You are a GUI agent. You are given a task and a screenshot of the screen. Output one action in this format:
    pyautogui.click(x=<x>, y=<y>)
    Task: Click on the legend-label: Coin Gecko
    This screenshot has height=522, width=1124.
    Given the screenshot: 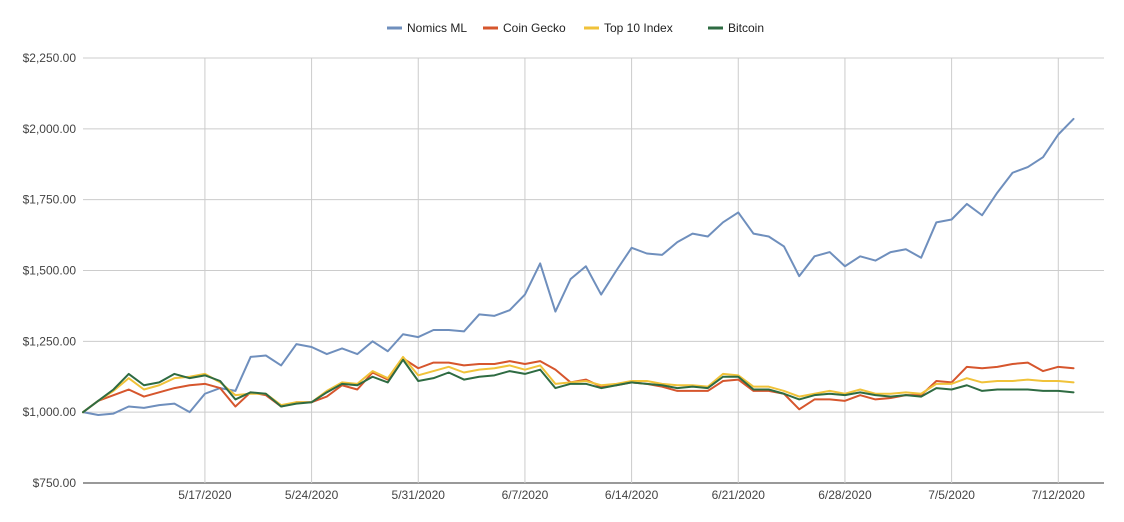 What is the action you would take?
    pyautogui.click(x=534, y=28)
    